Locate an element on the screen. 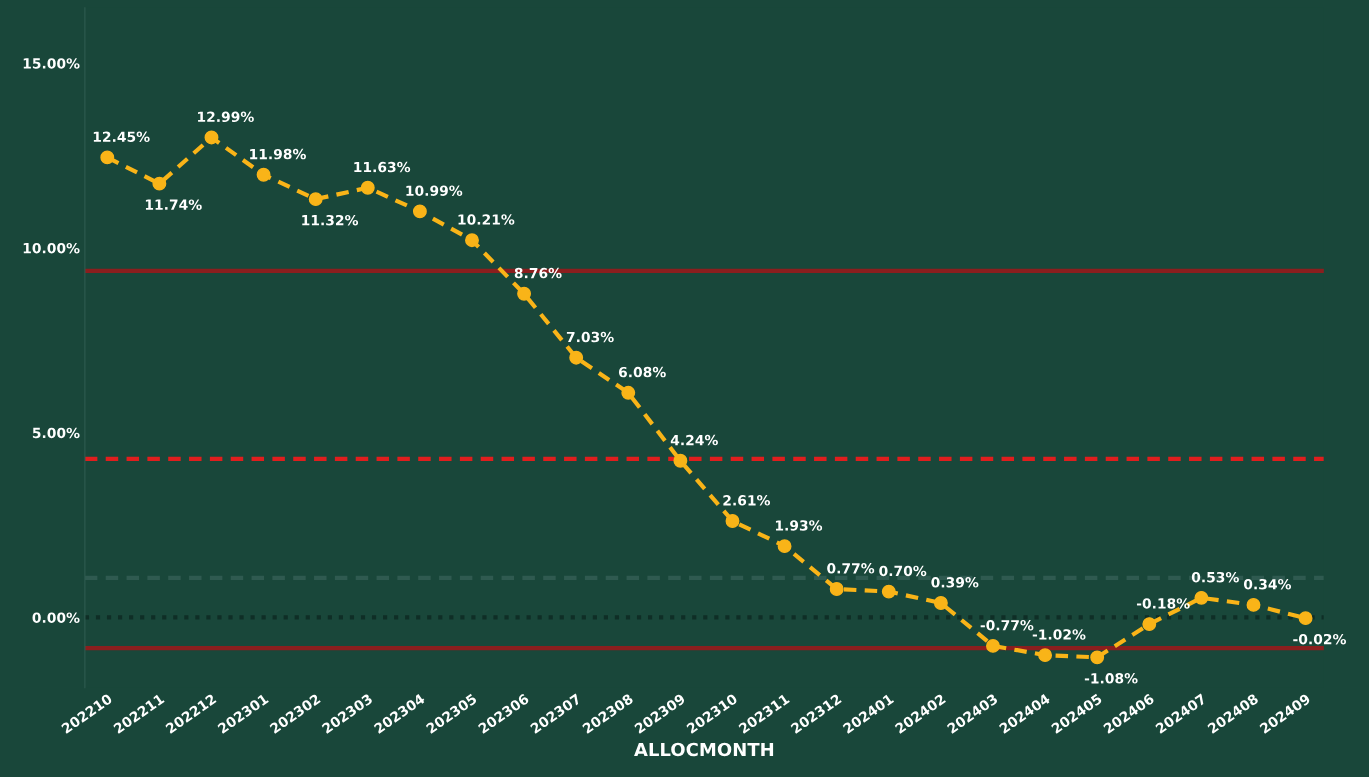 This screenshot has width=1369, height=777. data-label: 12.99% is located at coordinates (226, 117).